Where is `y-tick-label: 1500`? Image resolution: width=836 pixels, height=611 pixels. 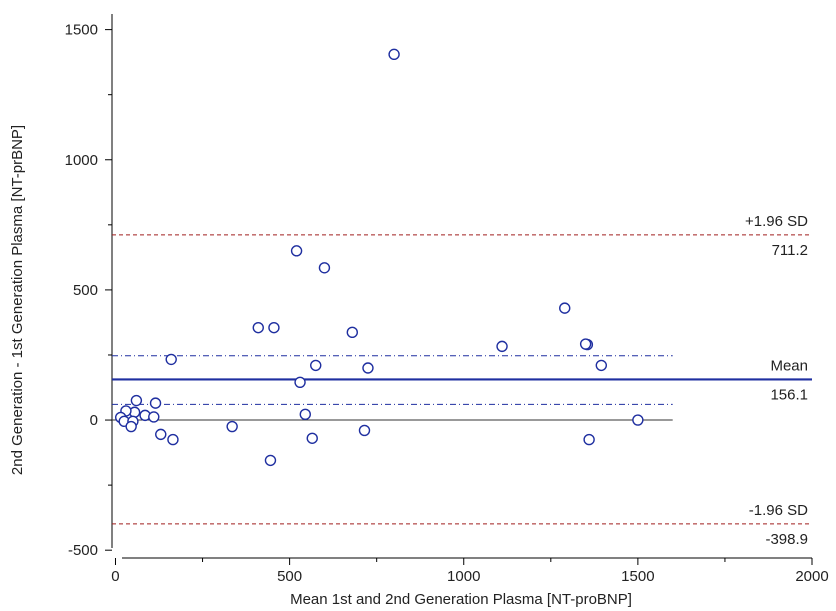
y-tick-label: 1500 is located at coordinates (81, 30).